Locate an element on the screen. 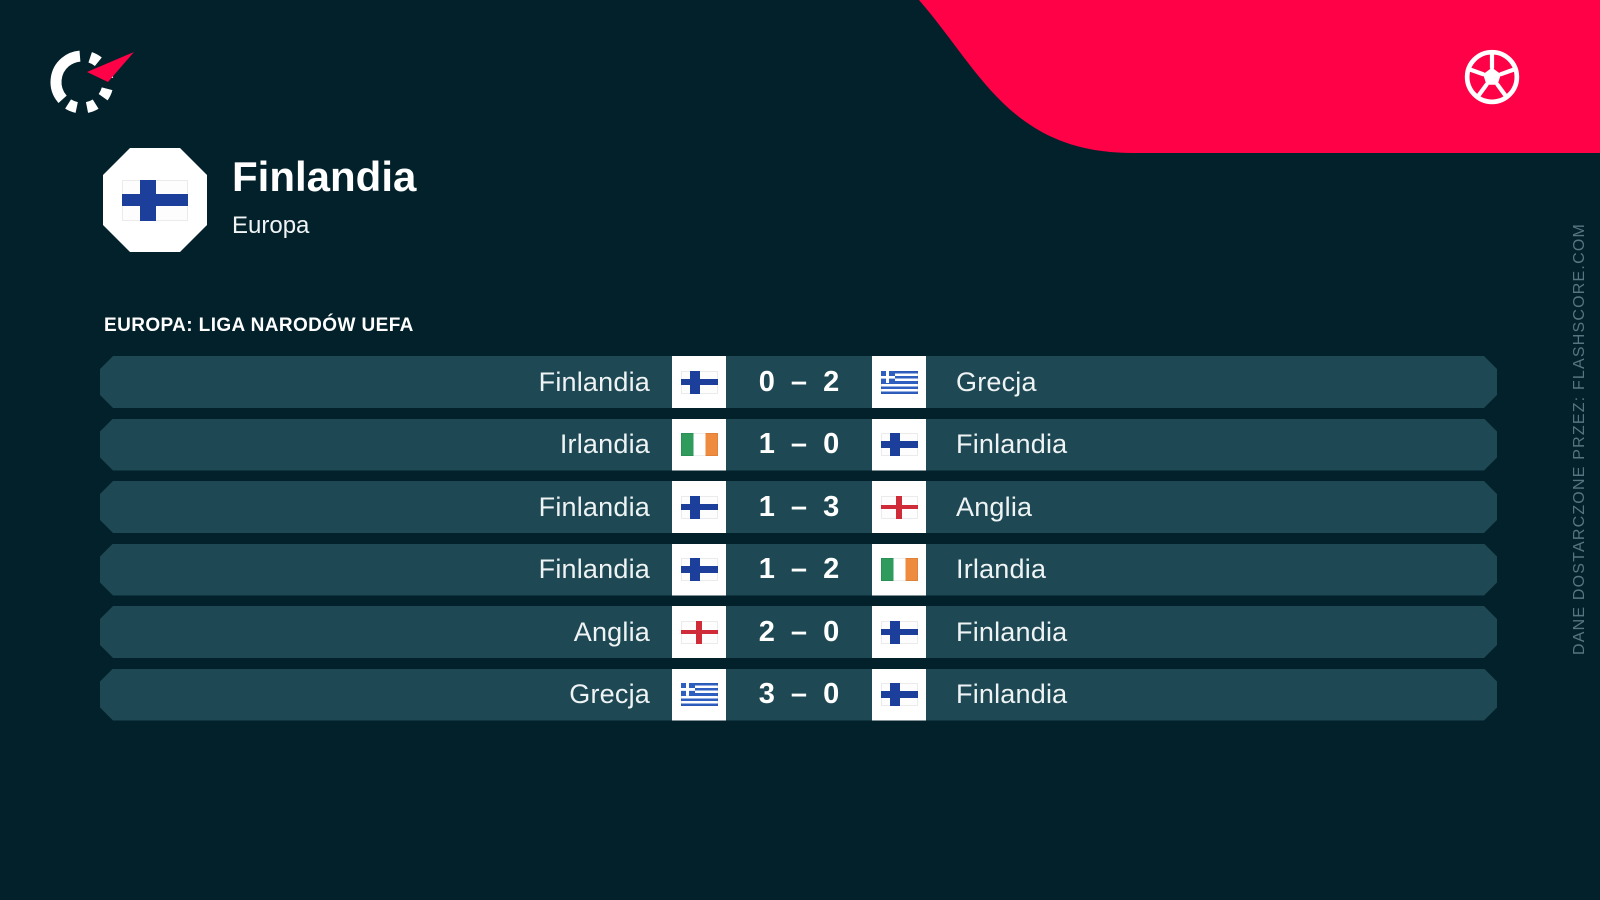 Image resolution: width=1600 pixels, height=900 pixels. match-row: Finlandia 0–2 Grecja is located at coordinates (798, 382).